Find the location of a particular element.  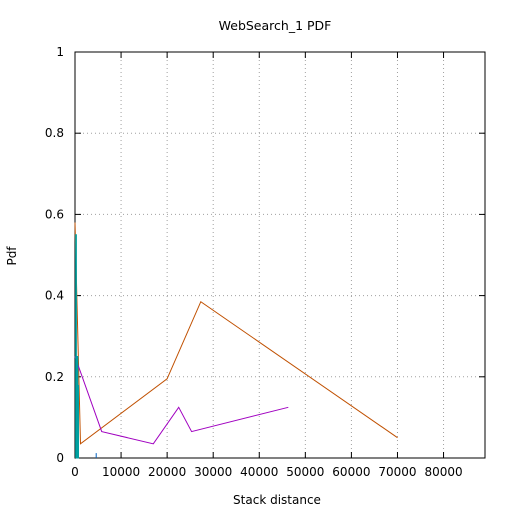

y-tick-label: 0 is located at coordinates (60, 458).